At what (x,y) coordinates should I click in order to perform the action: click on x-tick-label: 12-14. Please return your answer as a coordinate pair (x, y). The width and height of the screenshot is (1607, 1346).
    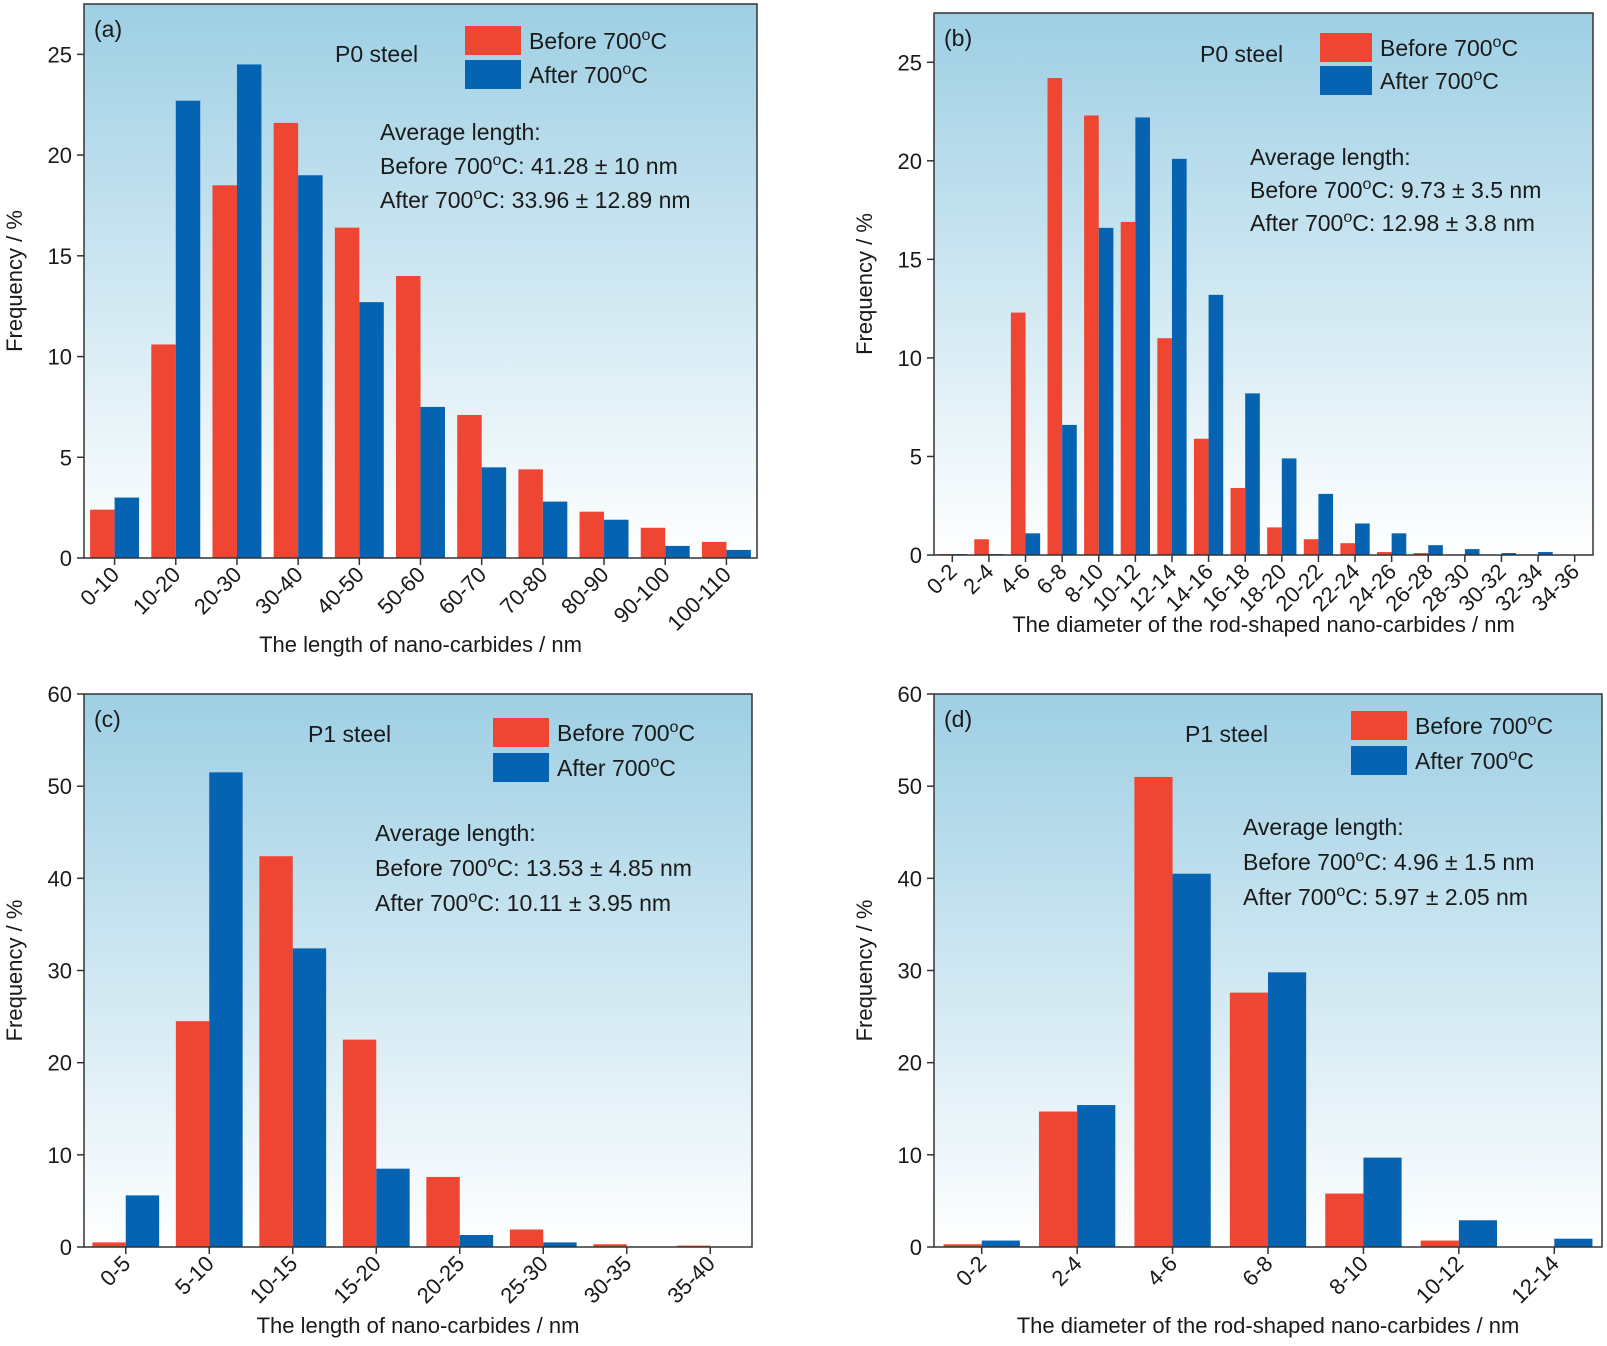
    Looking at the image, I should click on (1534, 1279).